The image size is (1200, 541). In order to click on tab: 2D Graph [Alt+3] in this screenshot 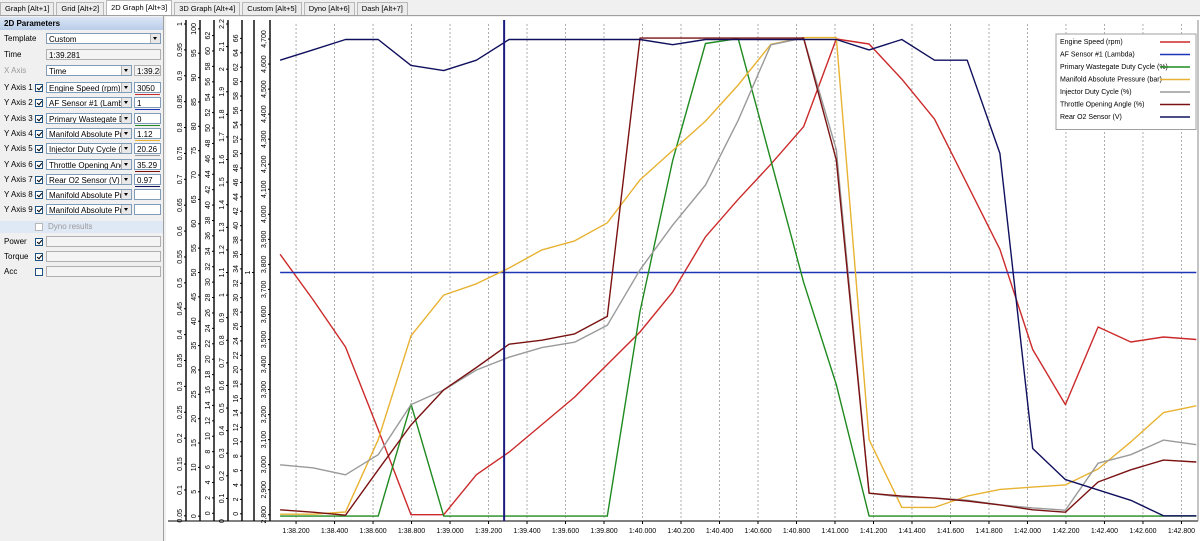, I will do `click(139, 7)`.